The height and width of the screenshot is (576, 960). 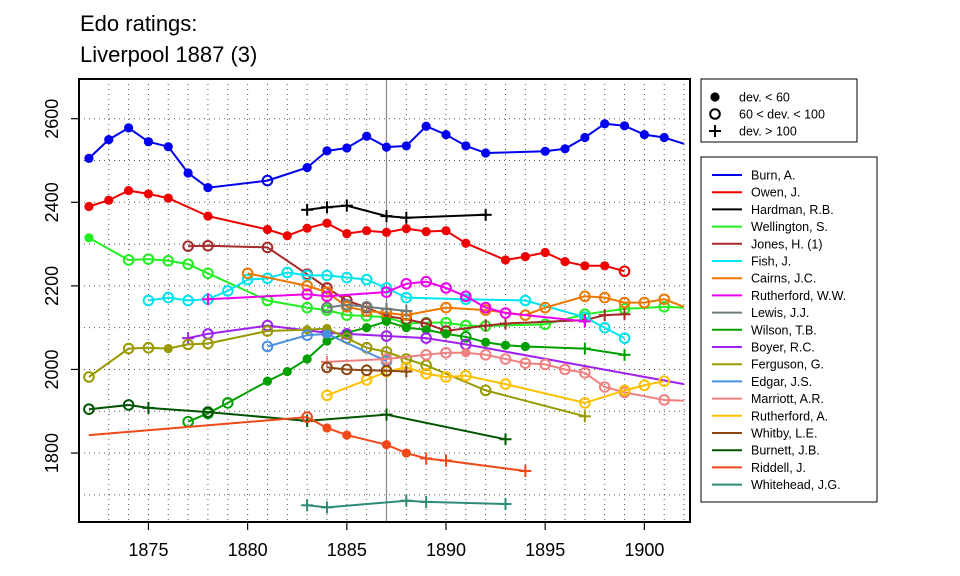 What do you see at coordinates (248, 550) in the screenshot?
I see `x-tick-label: 1880` at bounding box center [248, 550].